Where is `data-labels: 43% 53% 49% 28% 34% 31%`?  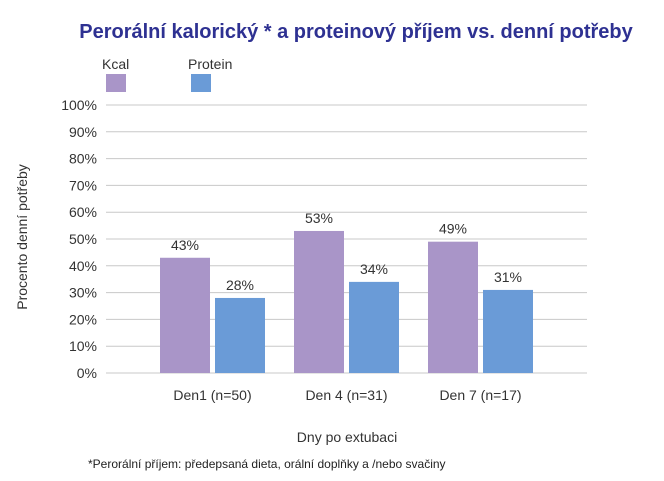 data-labels: 43% 53% 49% 28% 34% 31% is located at coordinates (346, 251).